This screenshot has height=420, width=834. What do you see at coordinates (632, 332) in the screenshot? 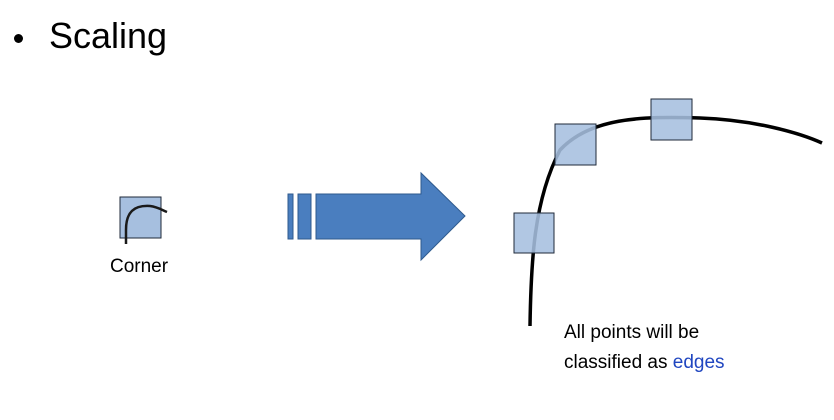
I see `caption-line-1: All points will be` at bounding box center [632, 332].